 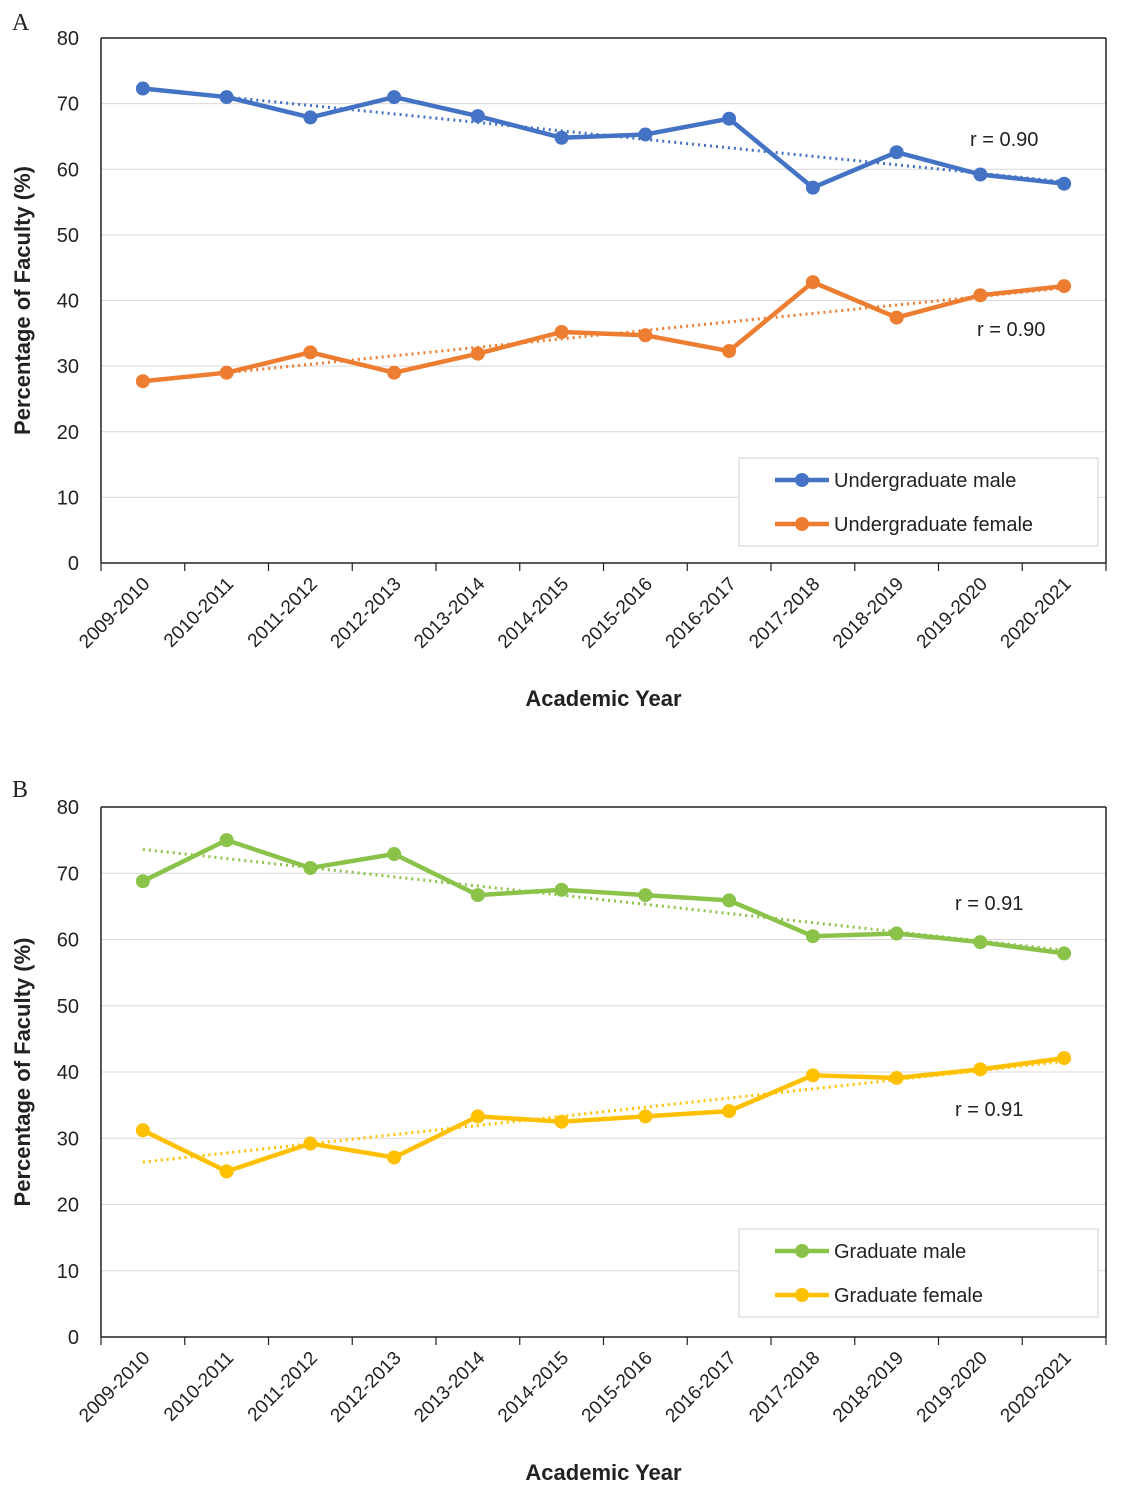 I want to click on y-tick-label: 20, so click(x=68, y=1206).